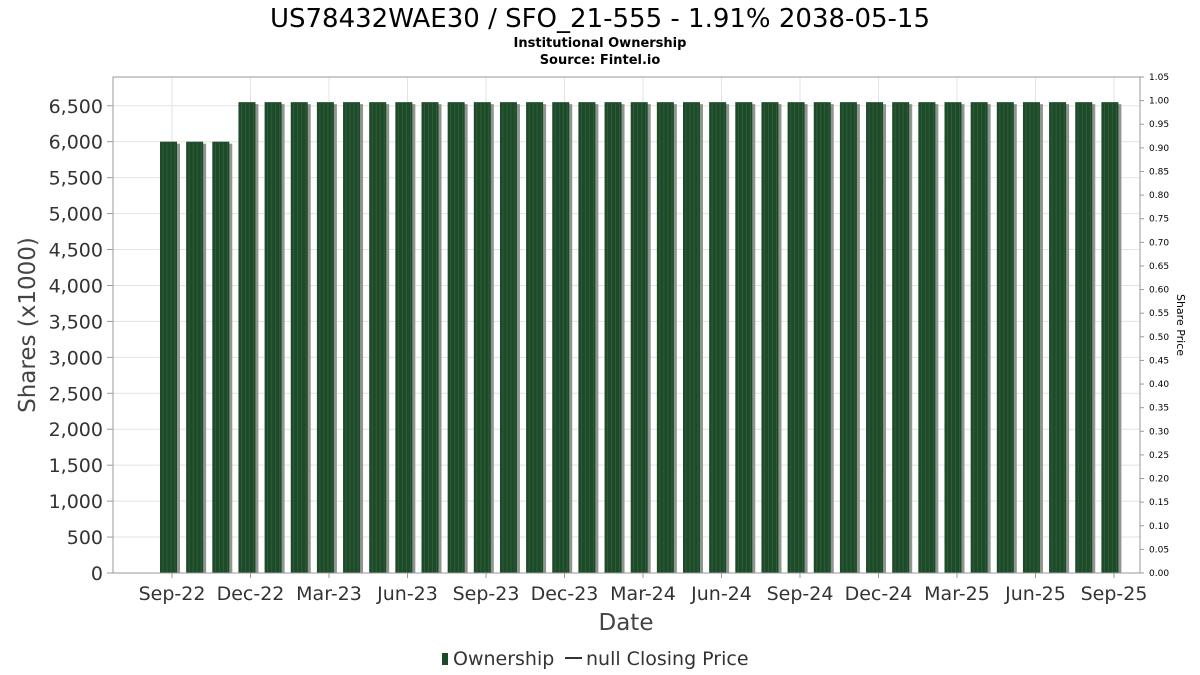 This screenshot has width=1200, height=675. I want to click on y2-tick-label: 0.00, so click(1159, 574).